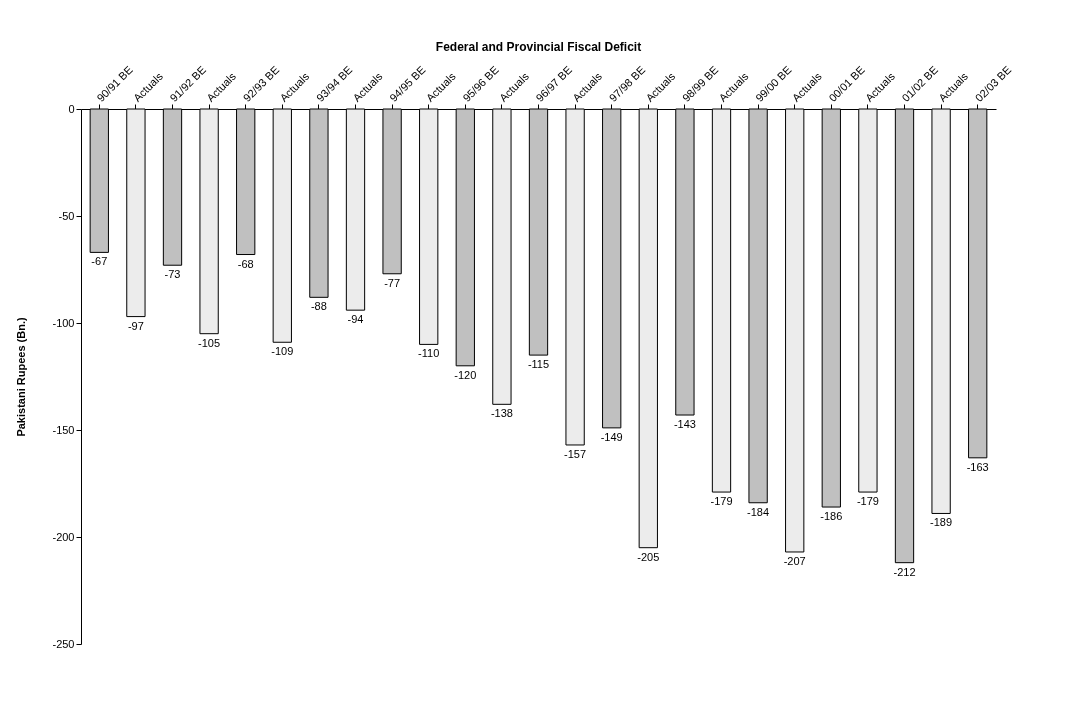  Describe the element at coordinates (63, 322) in the screenshot. I see `y-tick-label: -100` at that location.